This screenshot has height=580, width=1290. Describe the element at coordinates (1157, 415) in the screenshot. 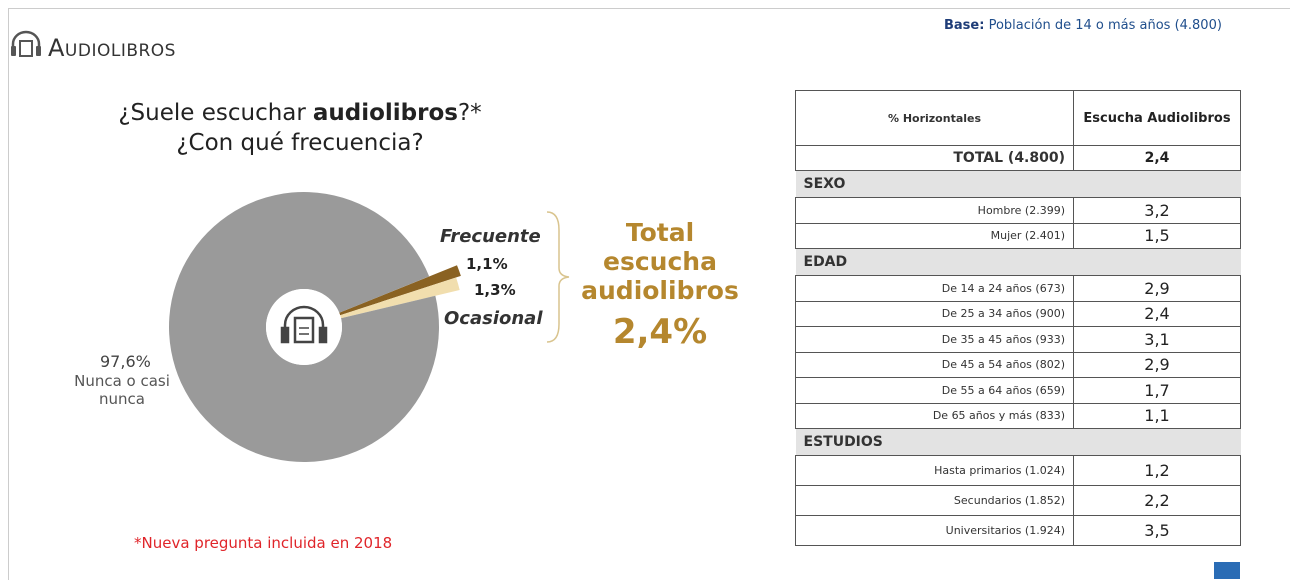

I see `row-value: 1,1` at that location.